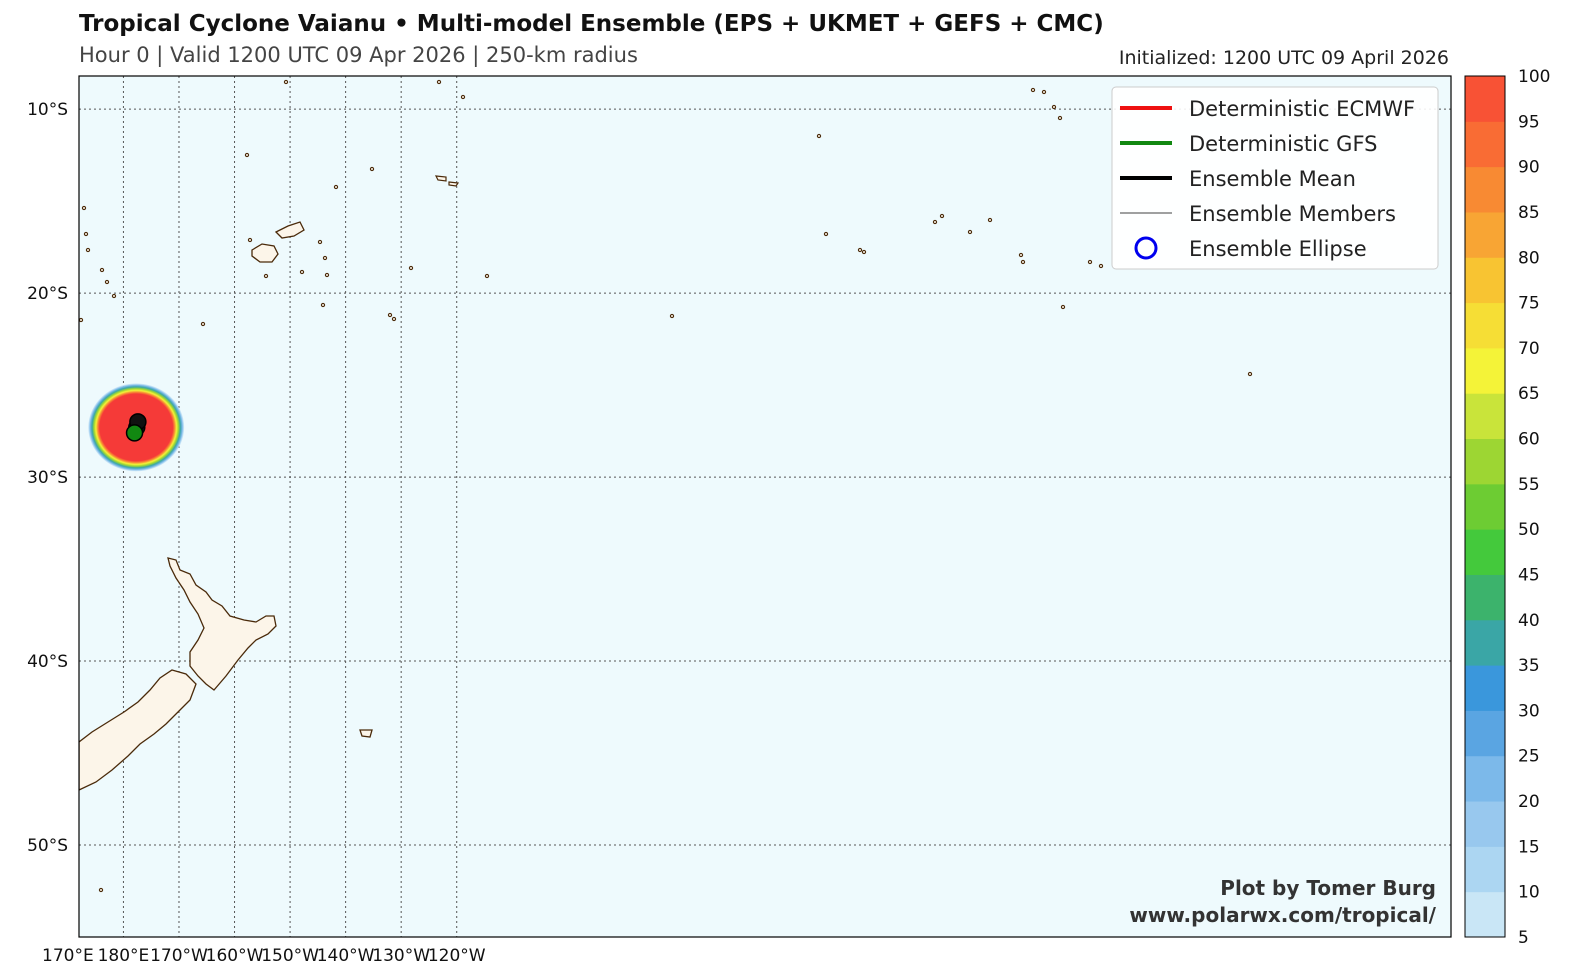 The height and width of the screenshot is (978, 1575). I want to click on lon-tick-label: 160°W, so click(235, 956).